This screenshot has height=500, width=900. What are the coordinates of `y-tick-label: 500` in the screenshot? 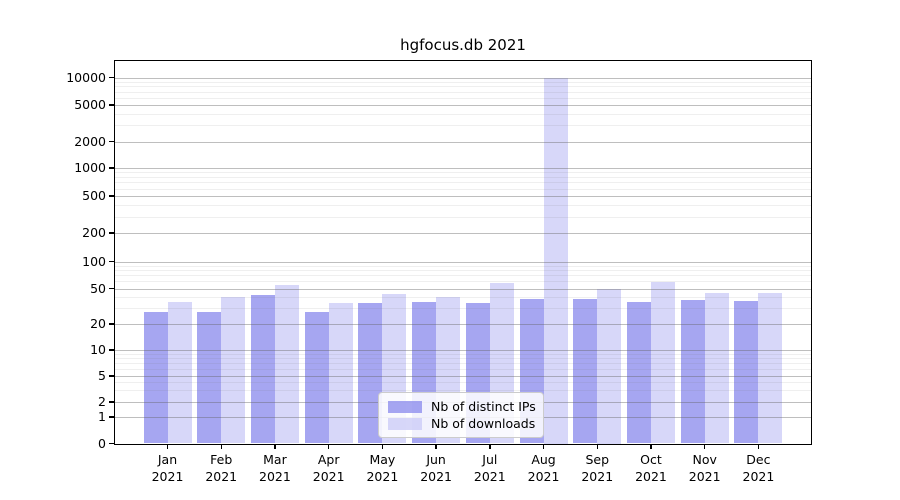 It's located at (94, 195).